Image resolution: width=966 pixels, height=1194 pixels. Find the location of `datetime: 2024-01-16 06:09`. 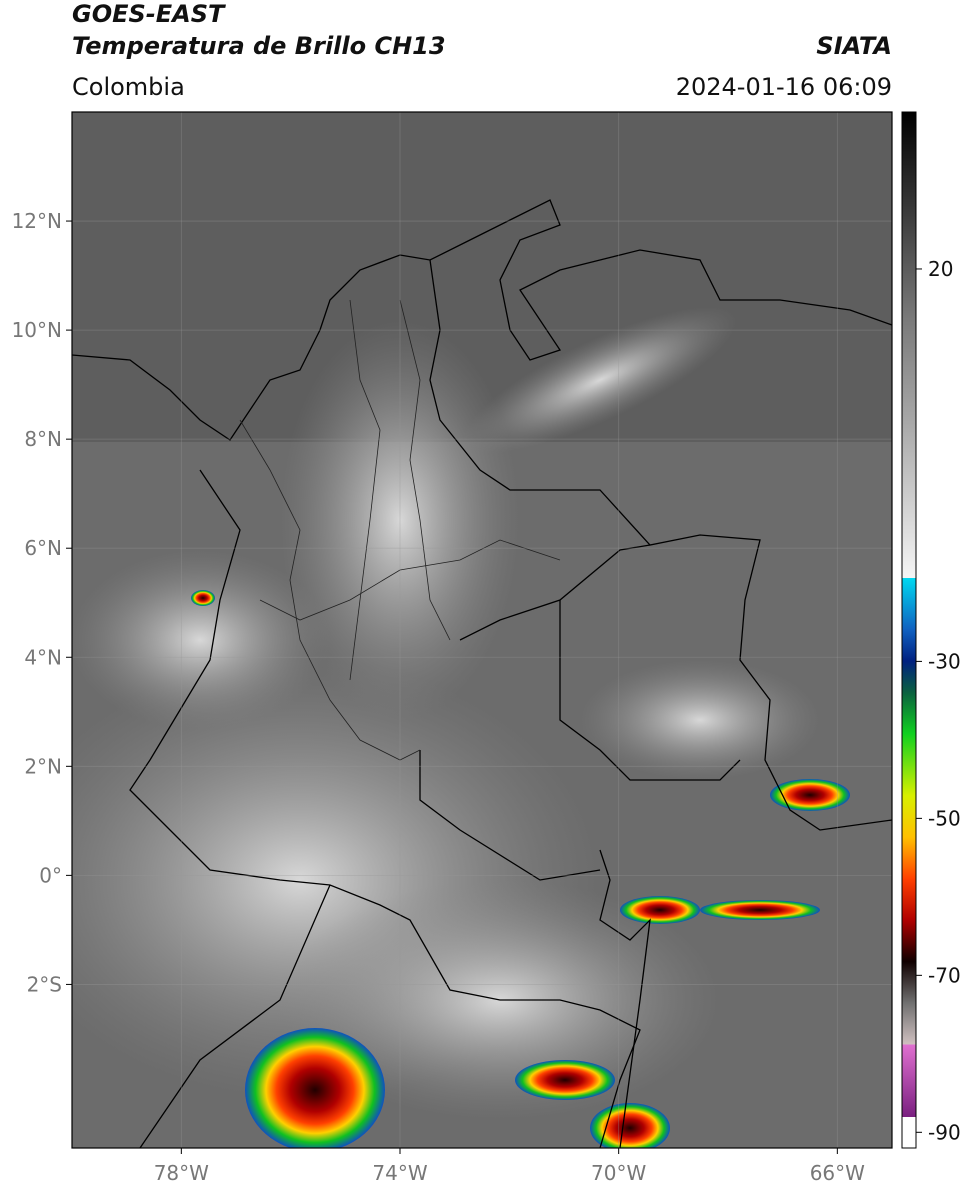

datetime: 2024-01-16 06:09 is located at coordinates (784, 87).